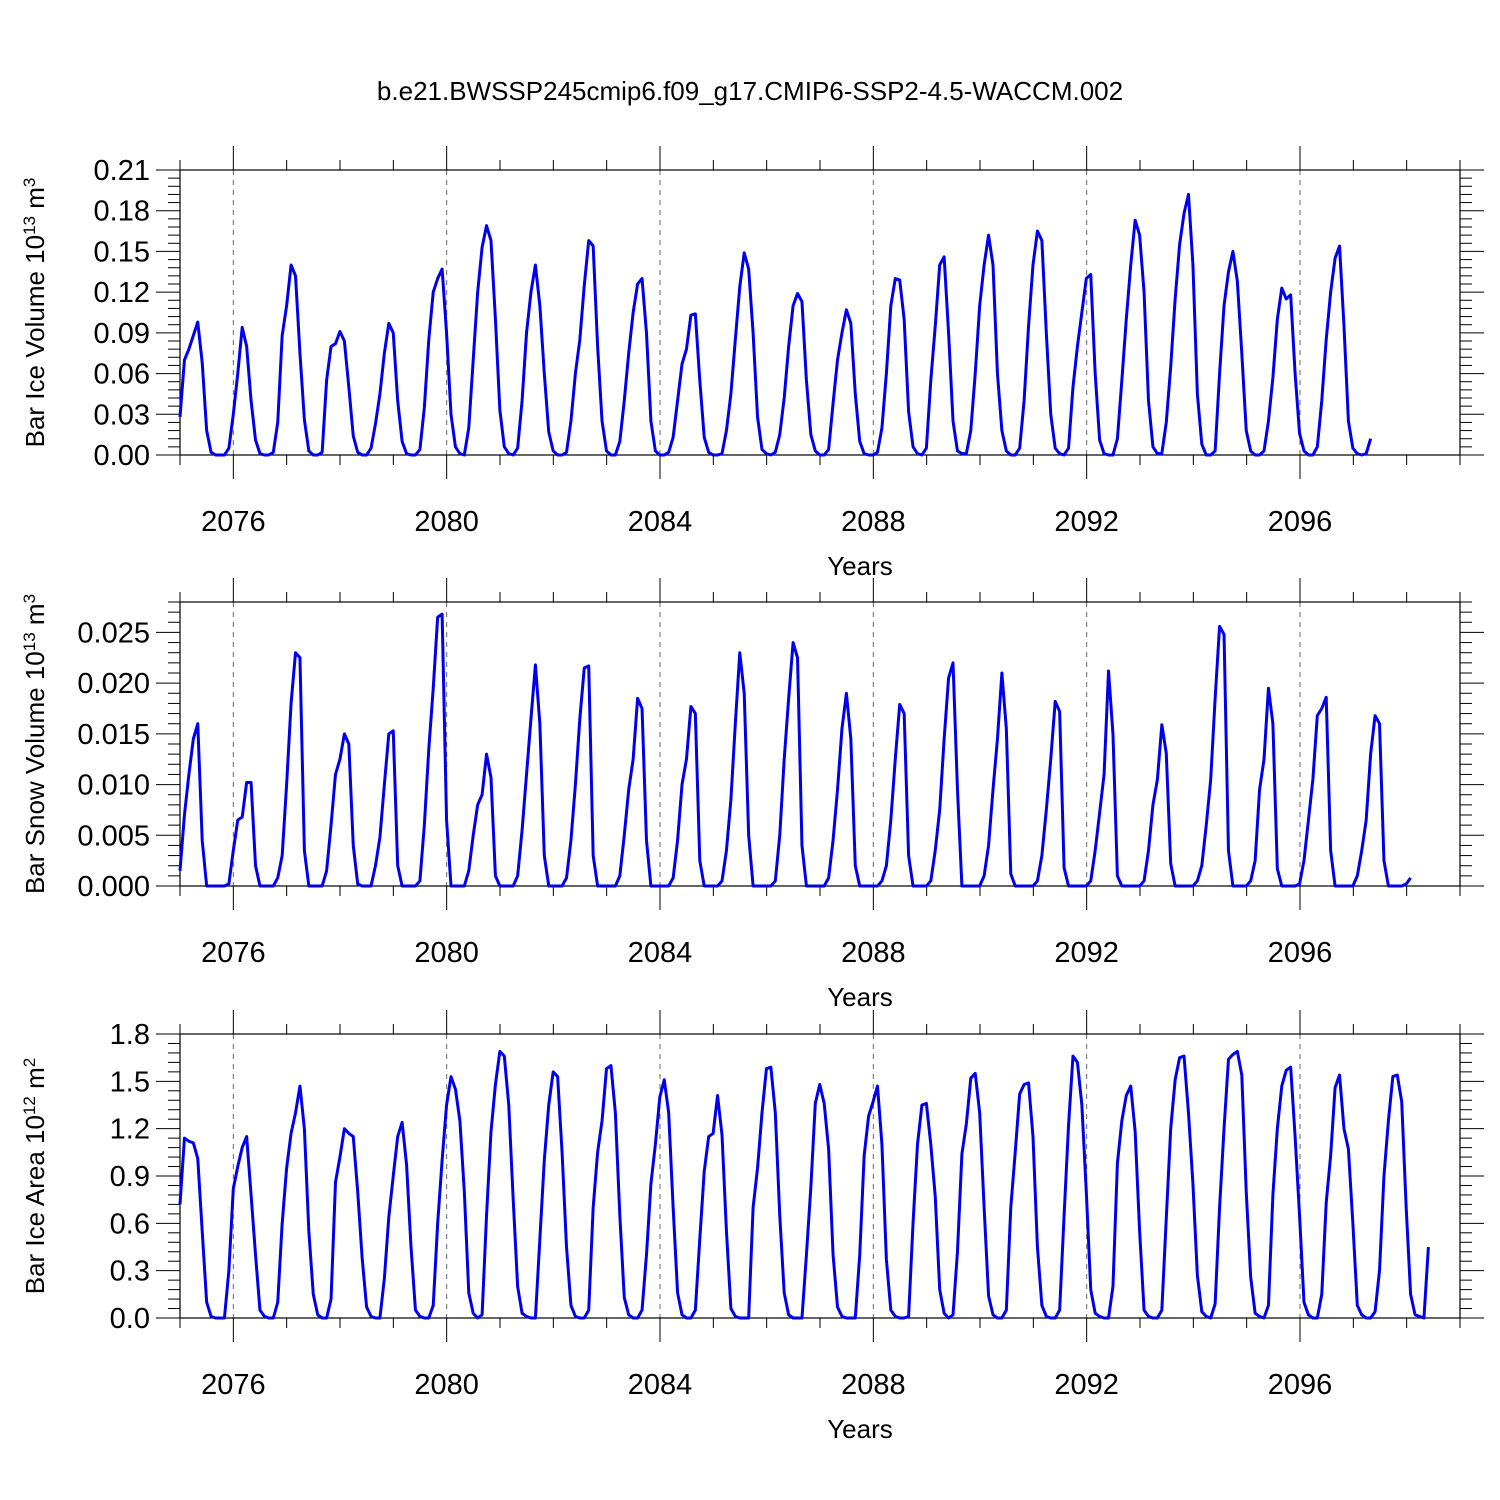  What do you see at coordinates (113, 836) in the screenshot?
I see `y-tick-label: 0.005` at bounding box center [113, 836].